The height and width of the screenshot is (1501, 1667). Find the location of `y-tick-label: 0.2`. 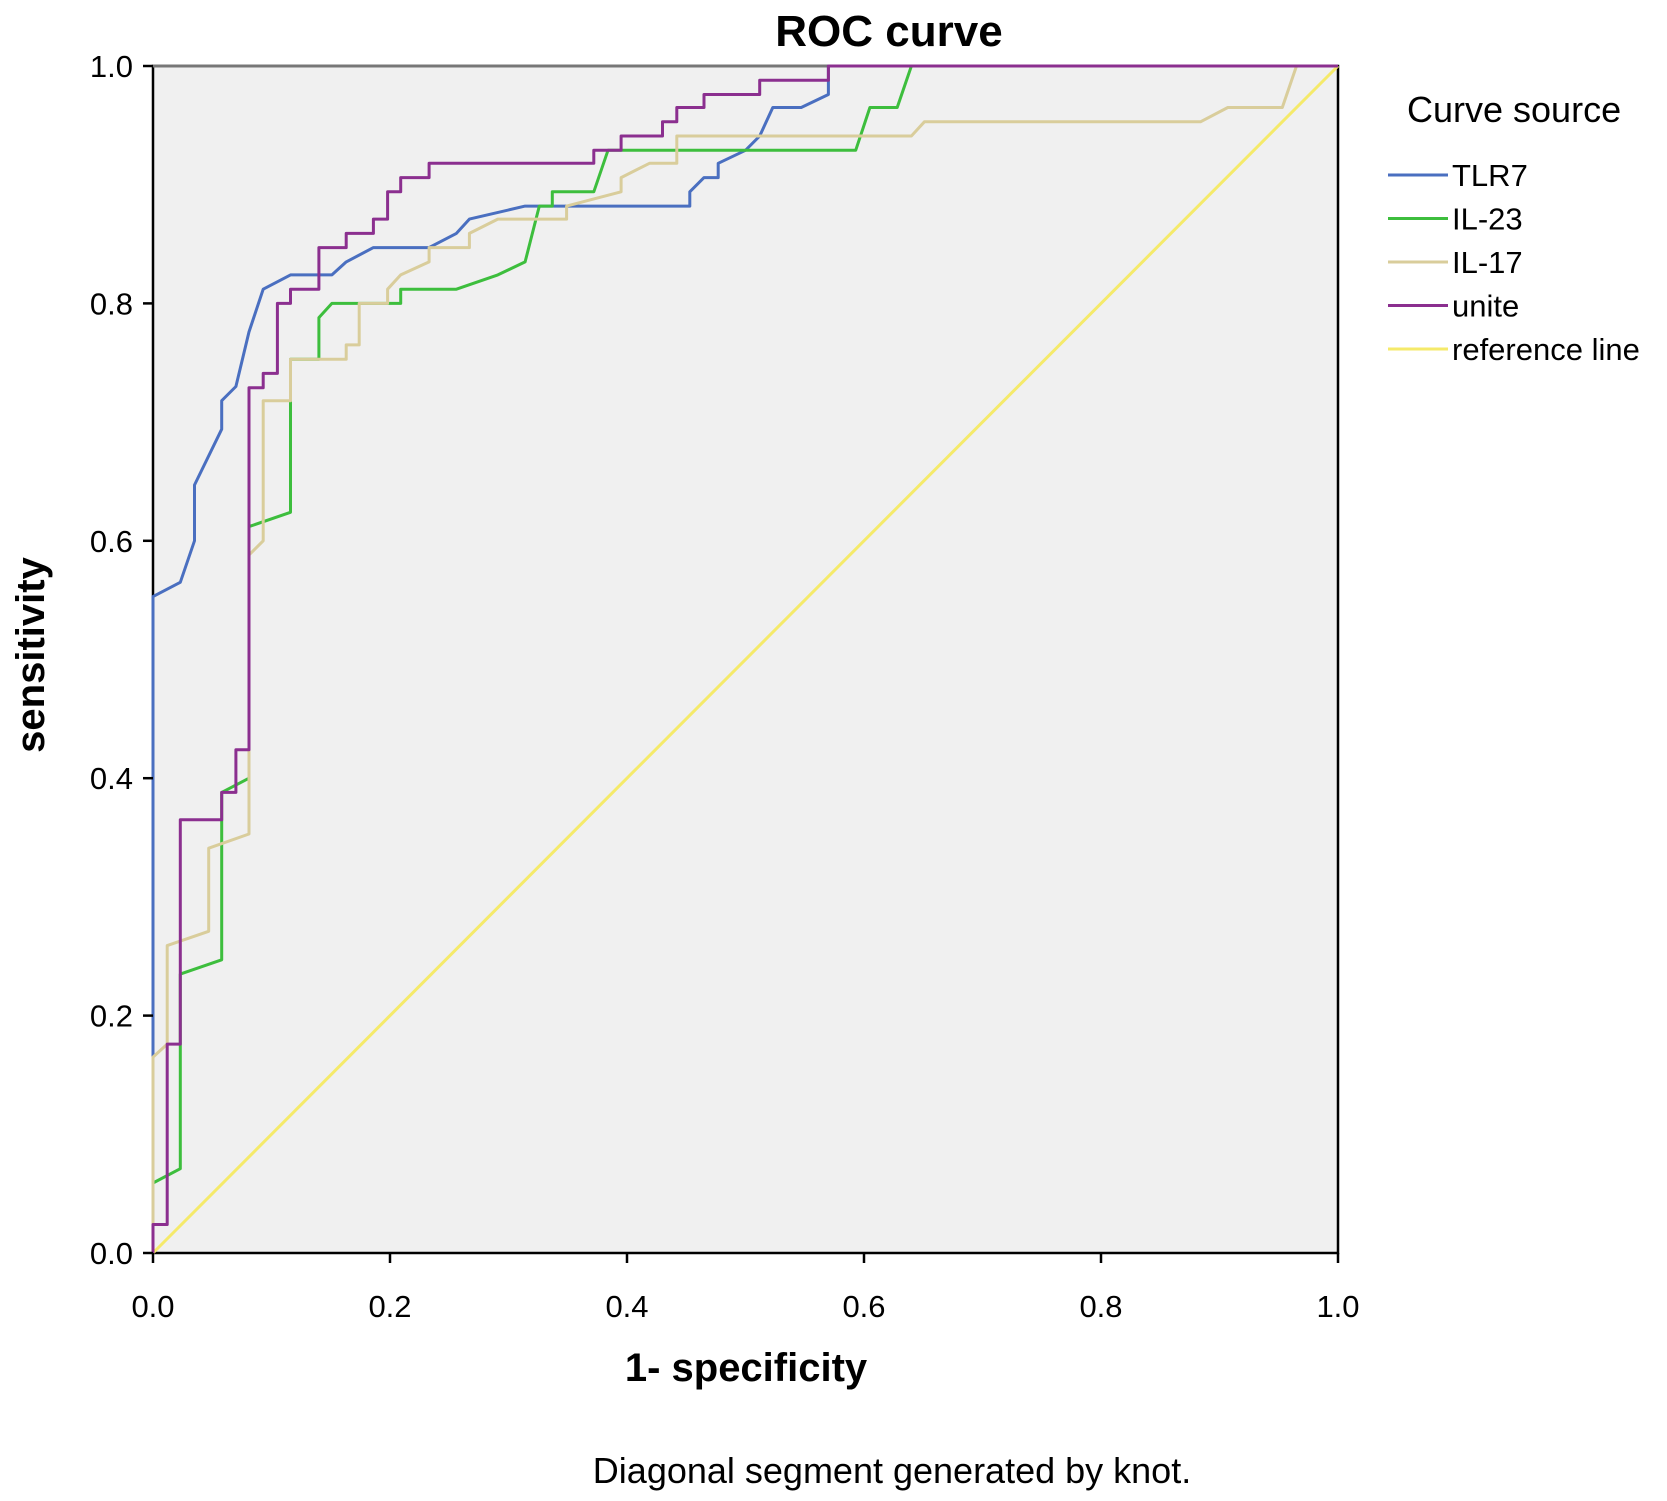

y-tick-label: 0.2 is located at coordinates (111, 1016).